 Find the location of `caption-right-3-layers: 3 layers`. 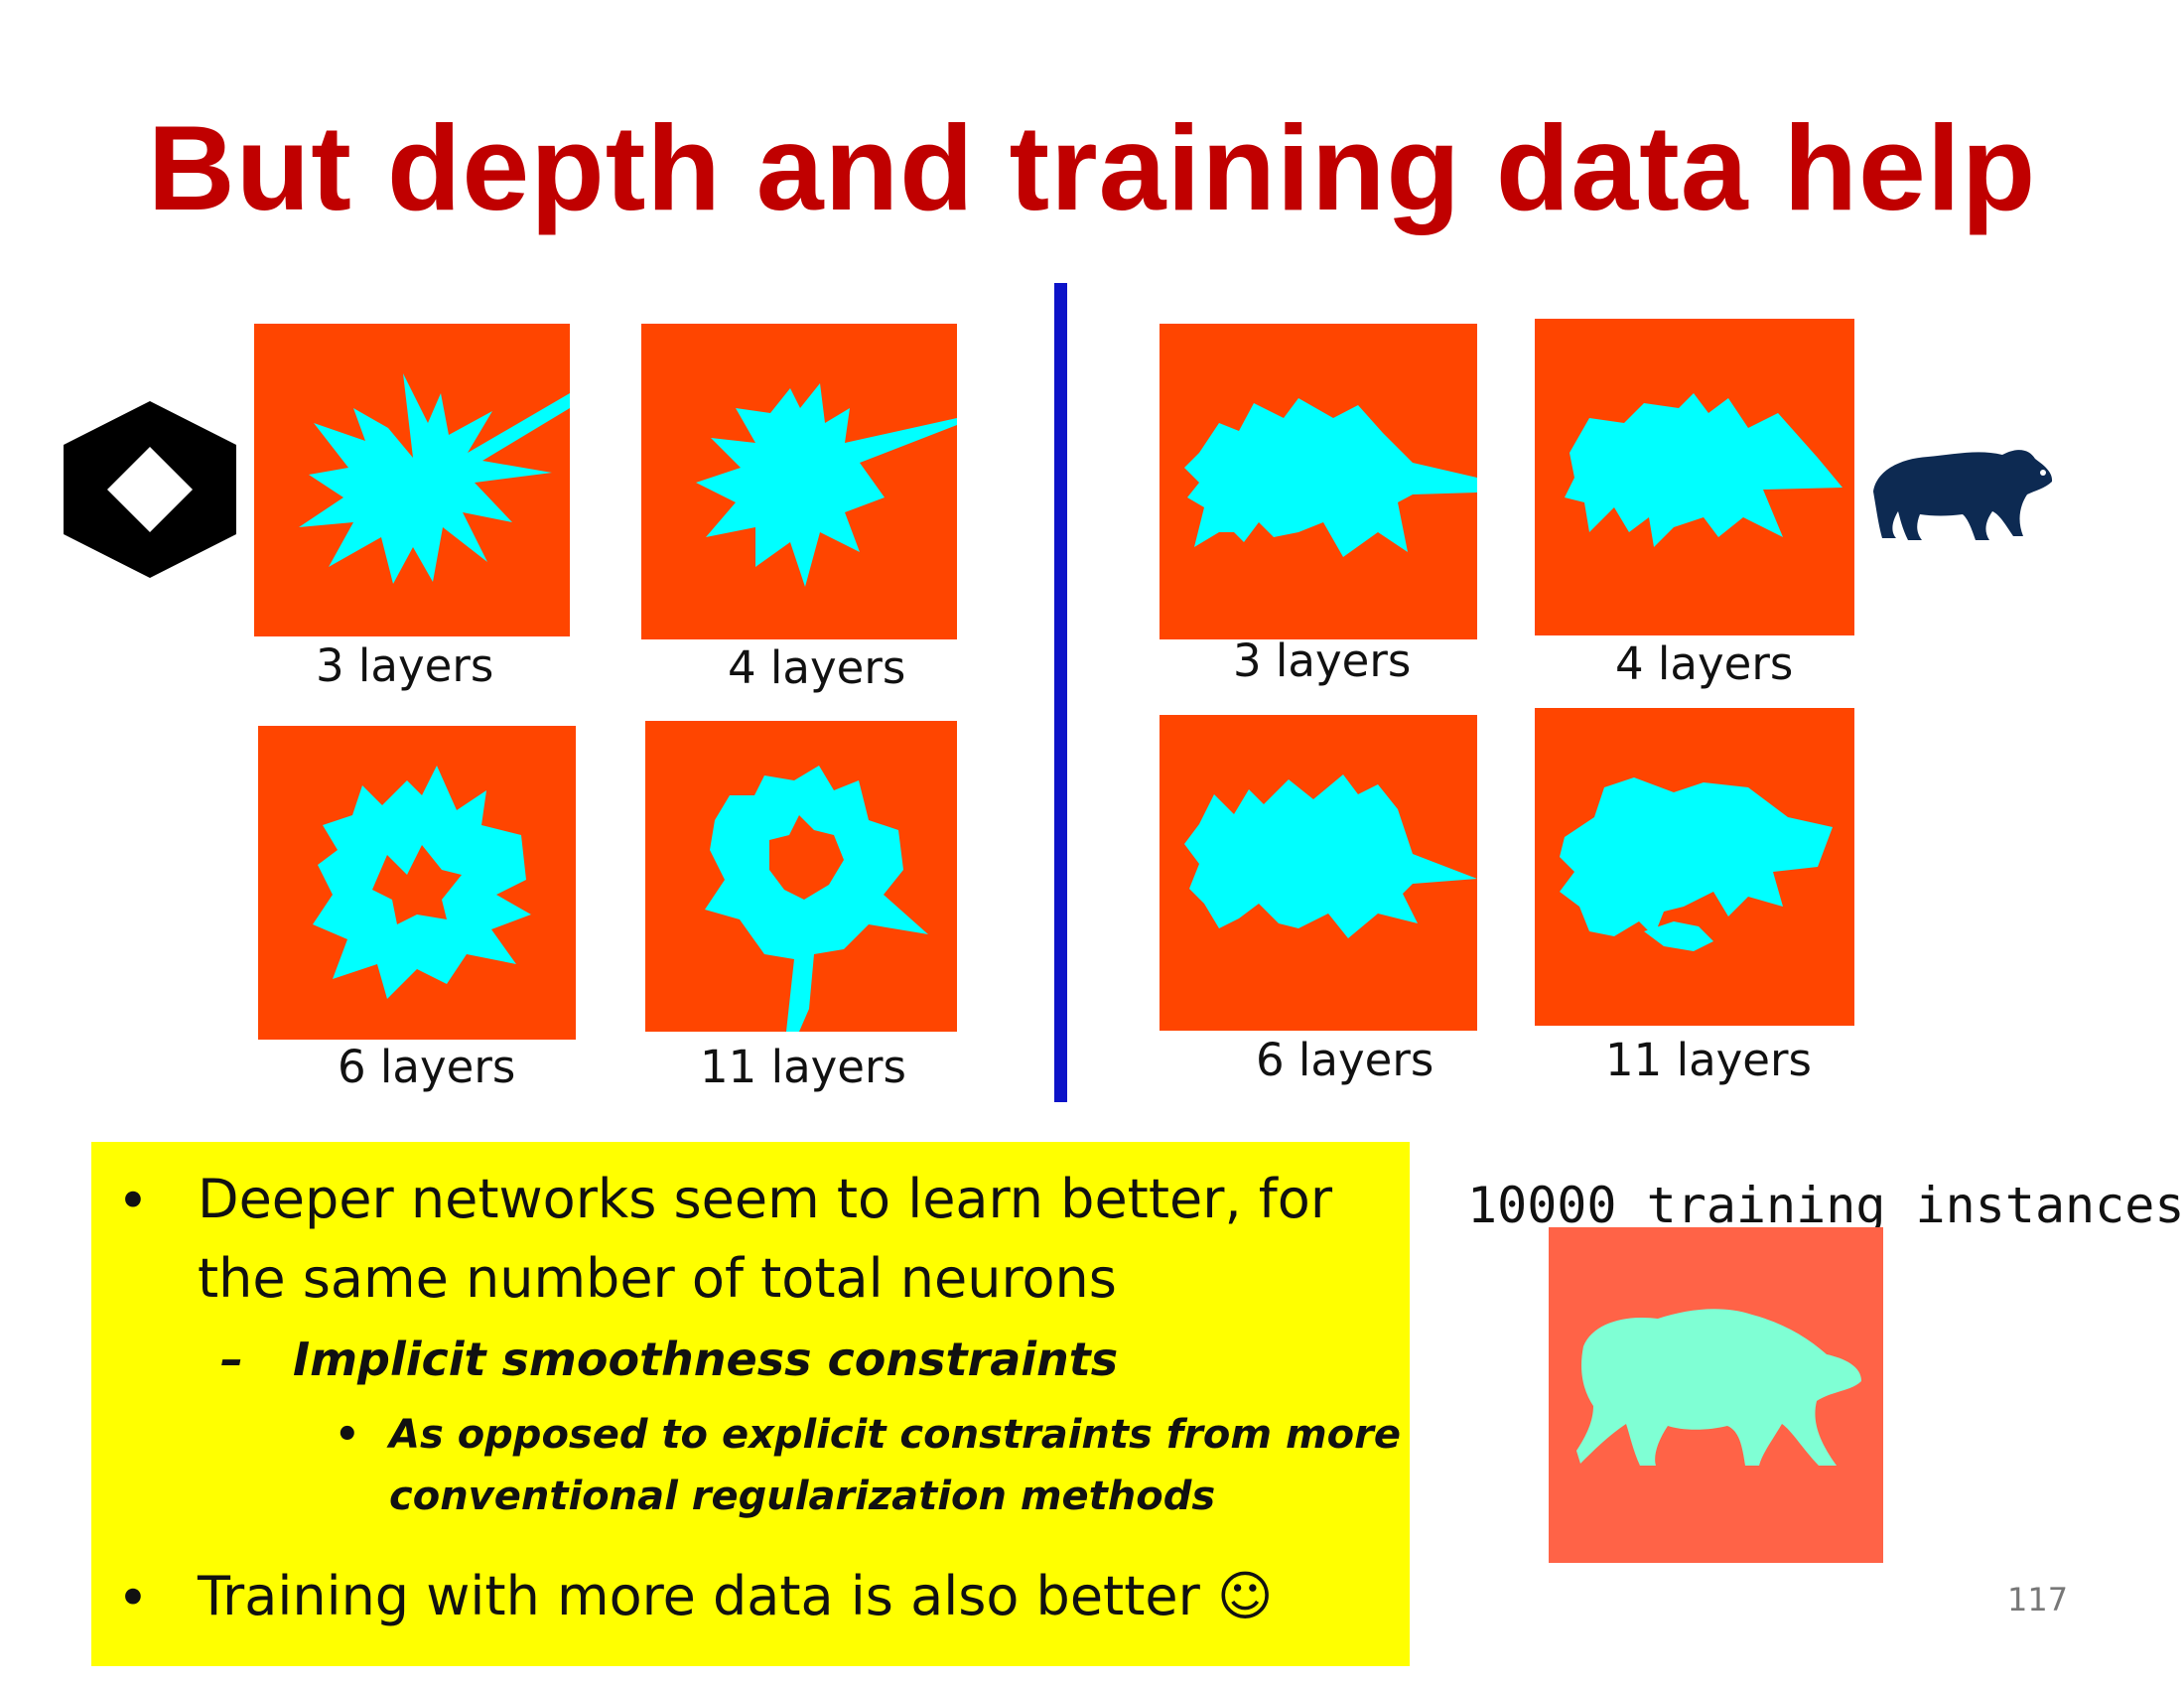

caption-right-3-layers: 3 layers is located at coordinates (1322, 660).